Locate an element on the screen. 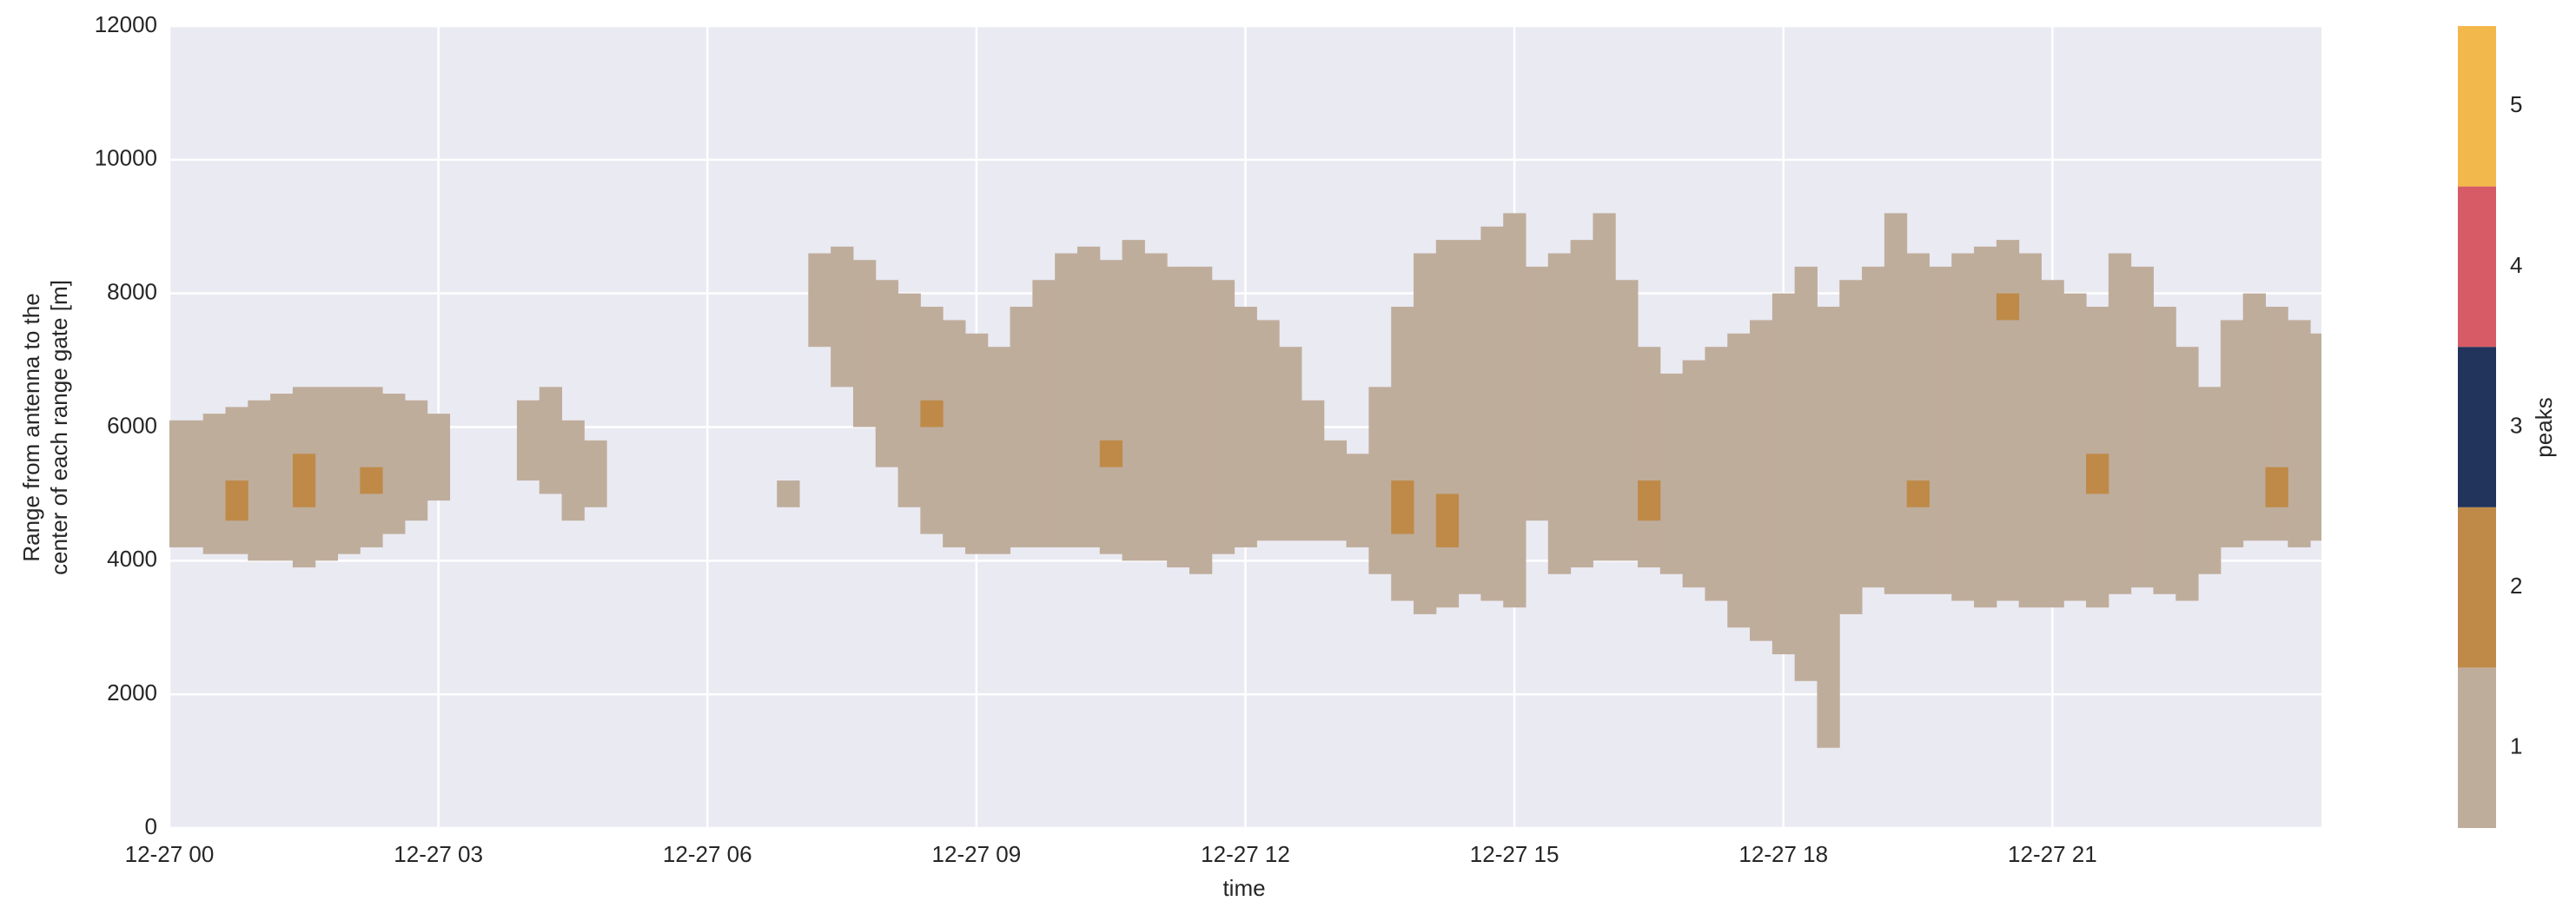 This screenshot has width=2576, height=921. y-tick-label: 0 is located at coordinates (151, 826).